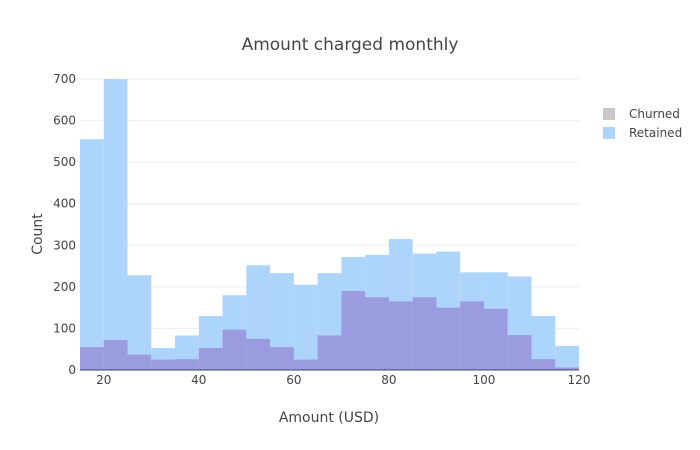  What do you see at coordinates (64, 79) in the screenshot?
I see `y-tick-label: 700` at bounding box center [64, 79].